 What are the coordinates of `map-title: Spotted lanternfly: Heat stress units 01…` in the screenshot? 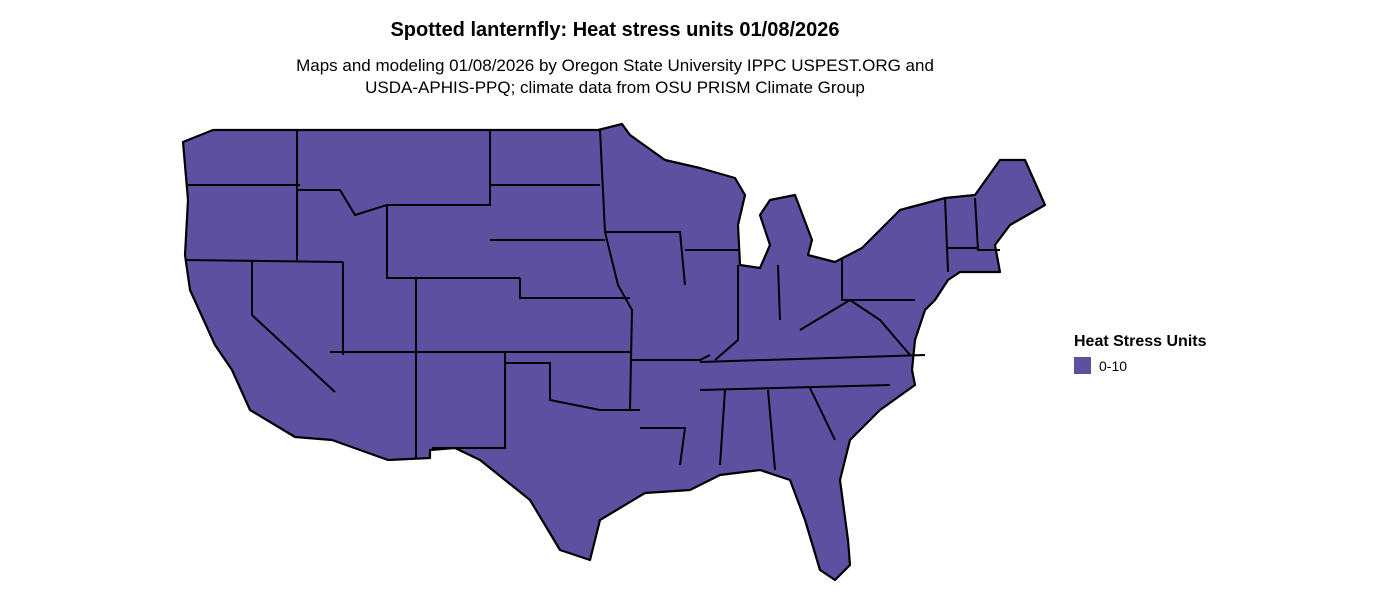 It's located at (615, 30).